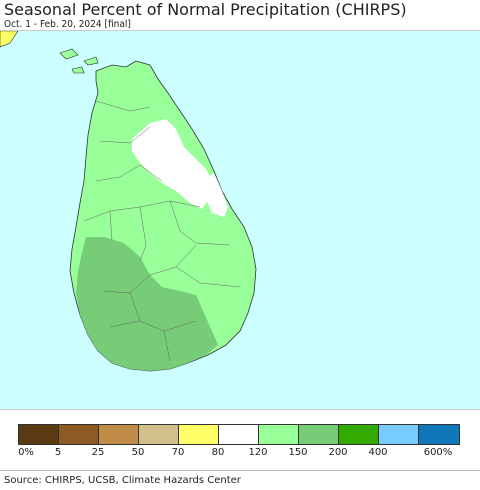 Image resolution: width=480 pixels, height=490 pixels. What do you see at coordinates (98, 452) in the screenshot?
I see `legend-tick-label: 25` at bounding box center [98, 452].